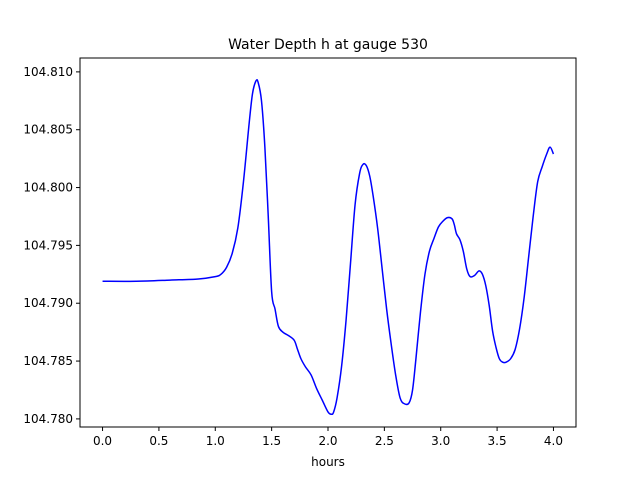 The height and width of the screenshot is (480, 640). What do you see at coordinates (271, 441) in the screenshot?
I see `x-tick-label: 1.5` at bounding box center [271, 441].